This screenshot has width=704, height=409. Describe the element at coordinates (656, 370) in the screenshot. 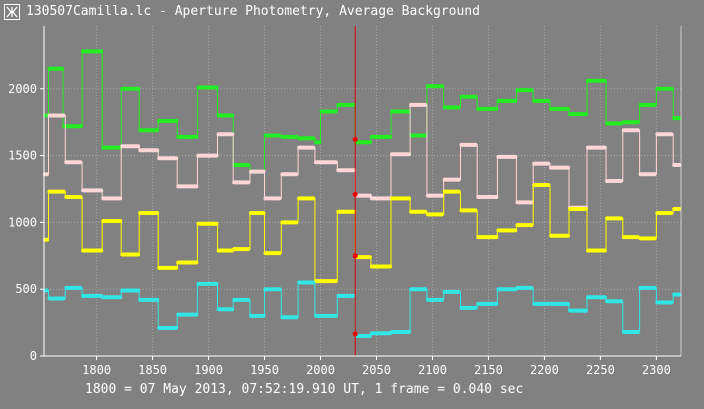

I see `x-tick-label: 2300` at that location.